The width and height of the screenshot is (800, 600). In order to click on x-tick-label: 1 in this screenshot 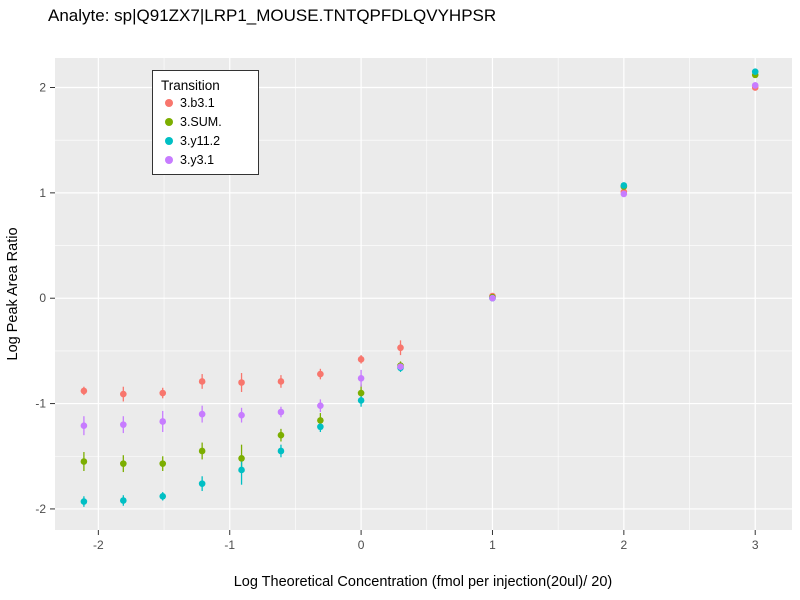, I will do `click(492, 545)`.